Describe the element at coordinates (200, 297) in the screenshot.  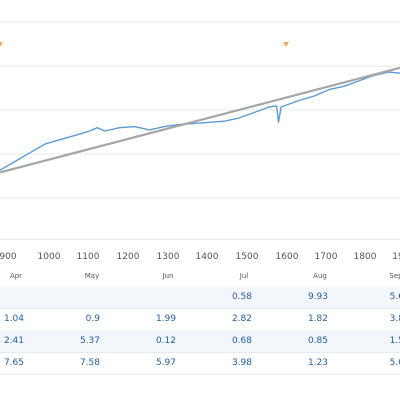
I see `table-row: 0.58 9.93 5.6` at that location.